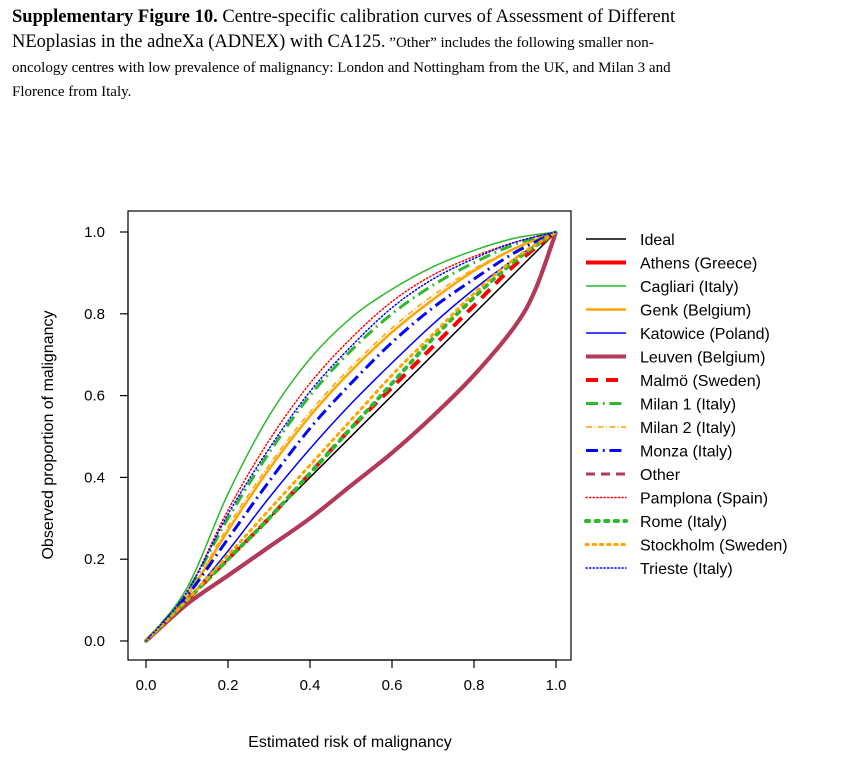 The image size is (850, 761). Describe the element at coordinates (689, 287) in the screenshot. I see `legend-label: Cagliari (Italy)` at that location.